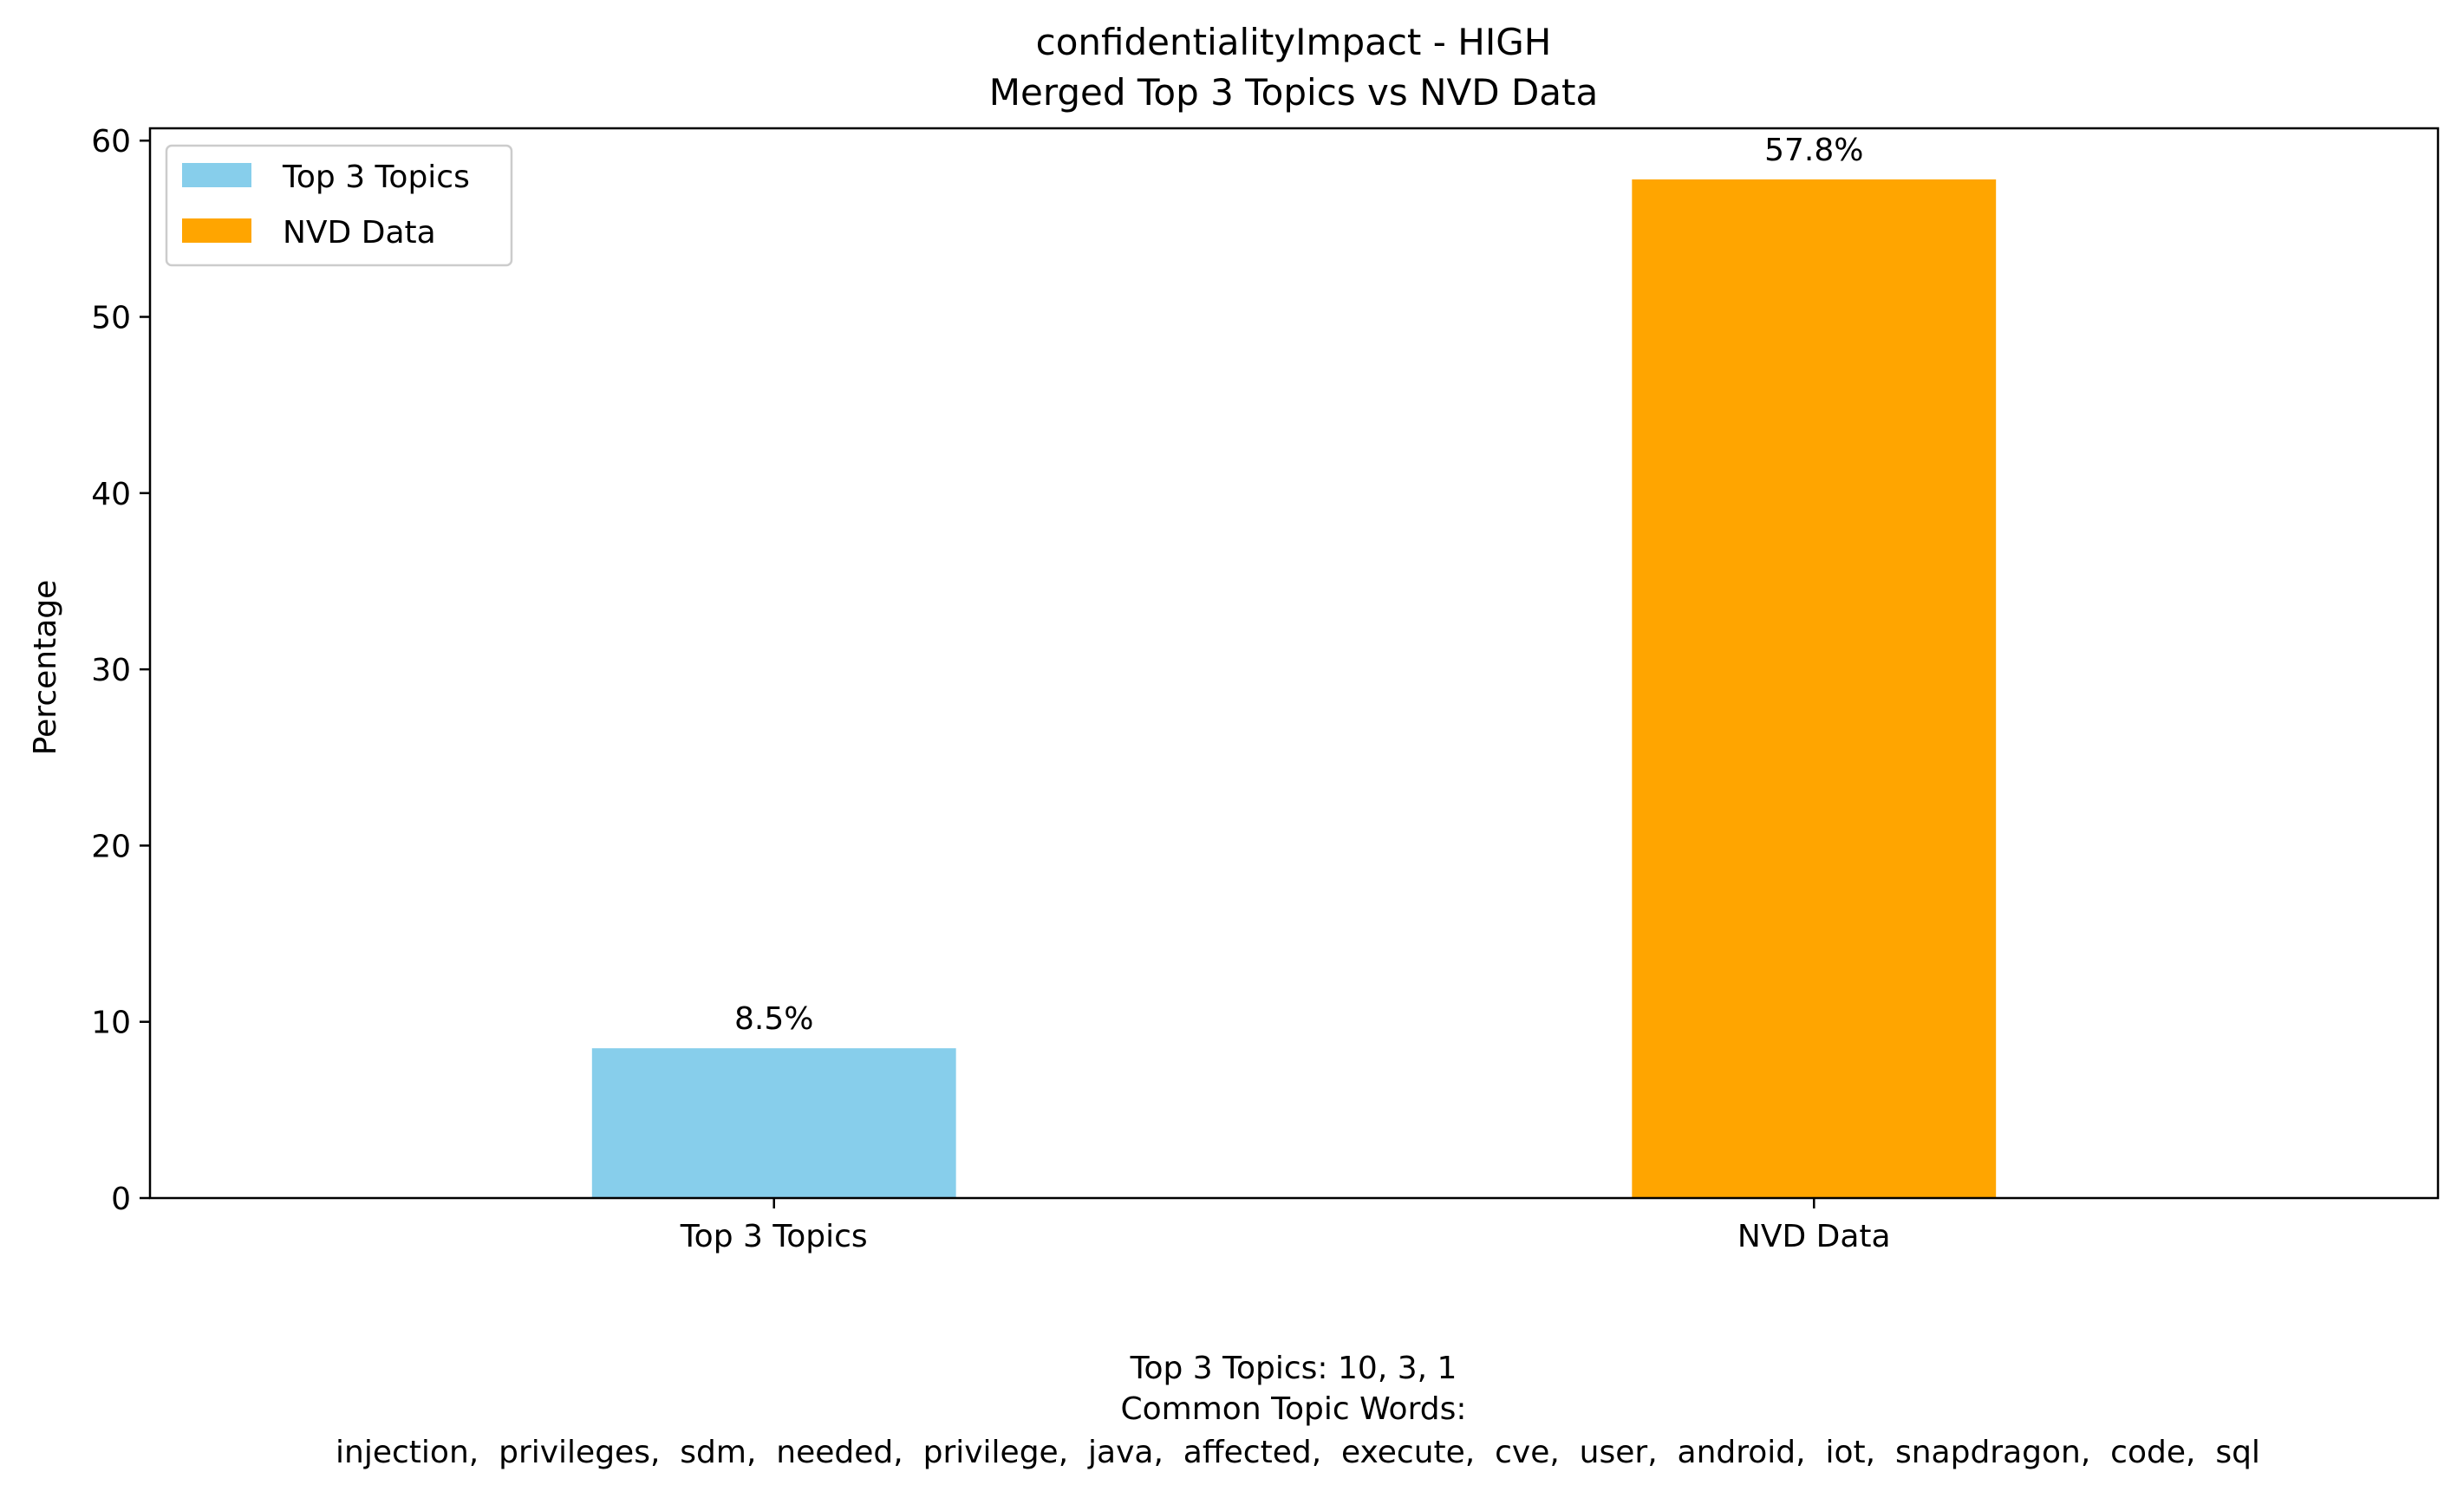 The width and height of the screenshot is (2464, 1498). I want to click on bar-value-label: 8.5%, so click(773, 1019).